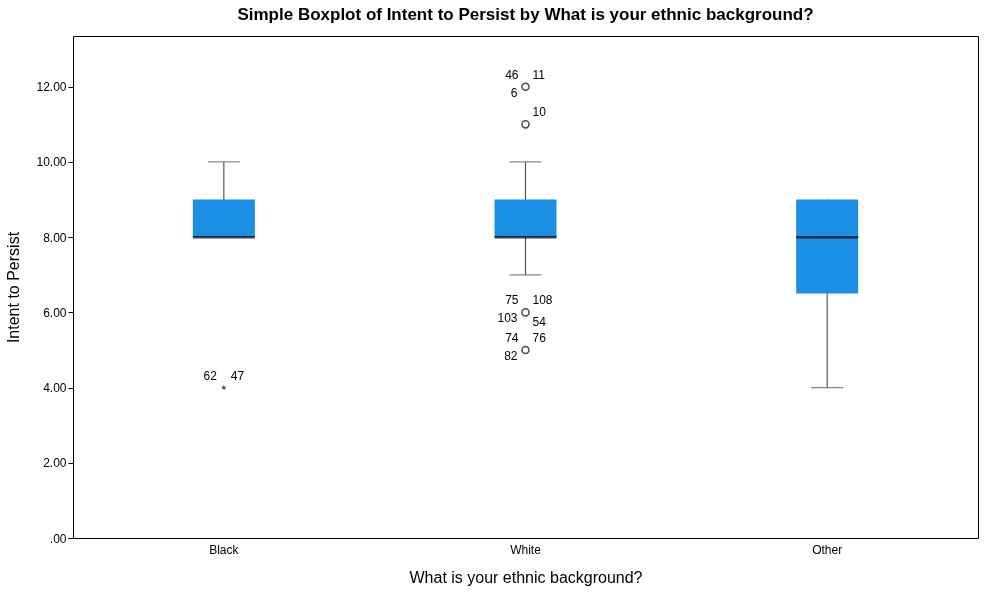 This screenshot has height=597, width=1001. I want to click on y-tick-label: 4.00, so click(55, 388).